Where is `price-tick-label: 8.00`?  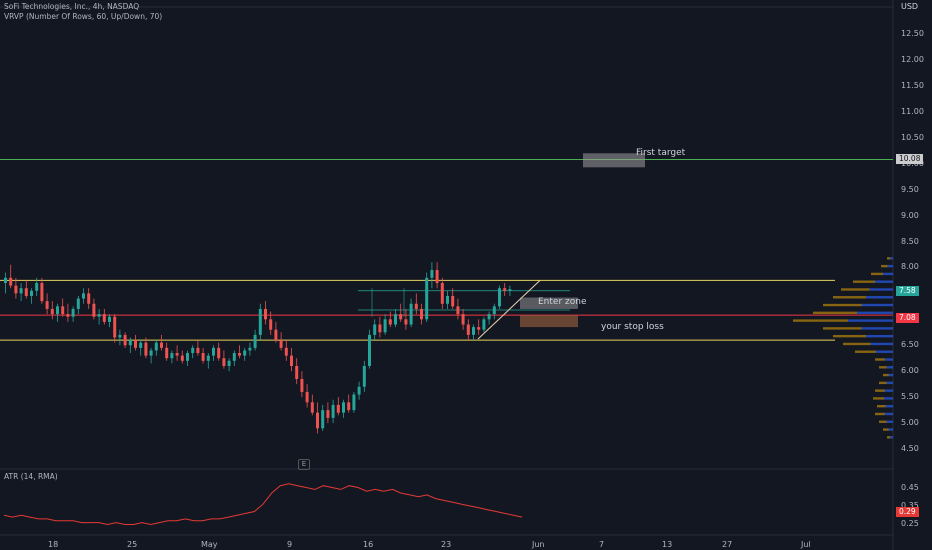
price-tick-label: 8.00 is located at coordinates (910, 267).